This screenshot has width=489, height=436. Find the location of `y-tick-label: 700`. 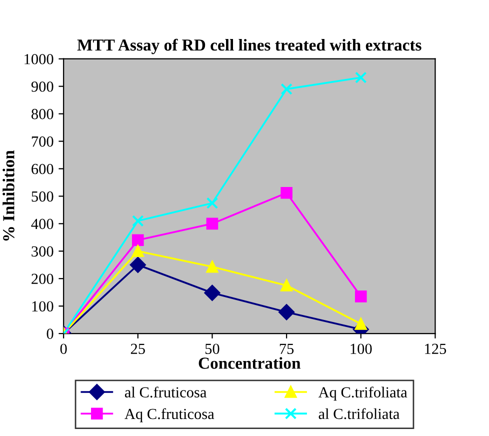

y-tick-label: 700 is located at coordinates (43, 141).